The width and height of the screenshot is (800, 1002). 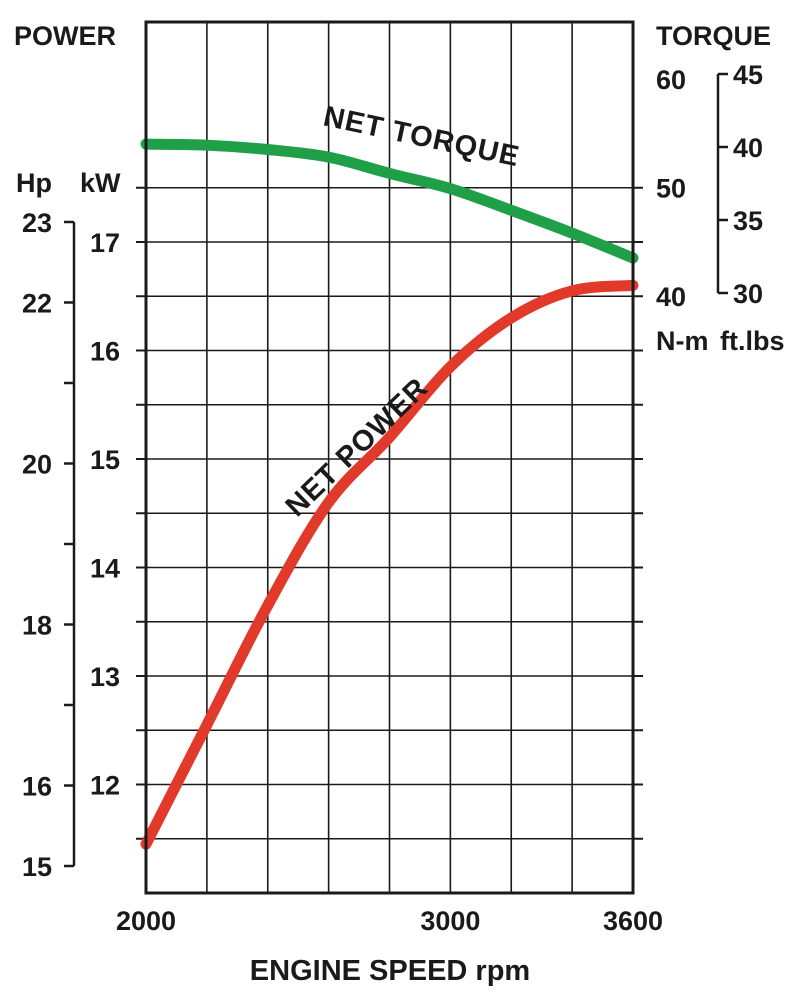 I want to click on torque-axis-title: TORQUE, so click(x=713, y=36).